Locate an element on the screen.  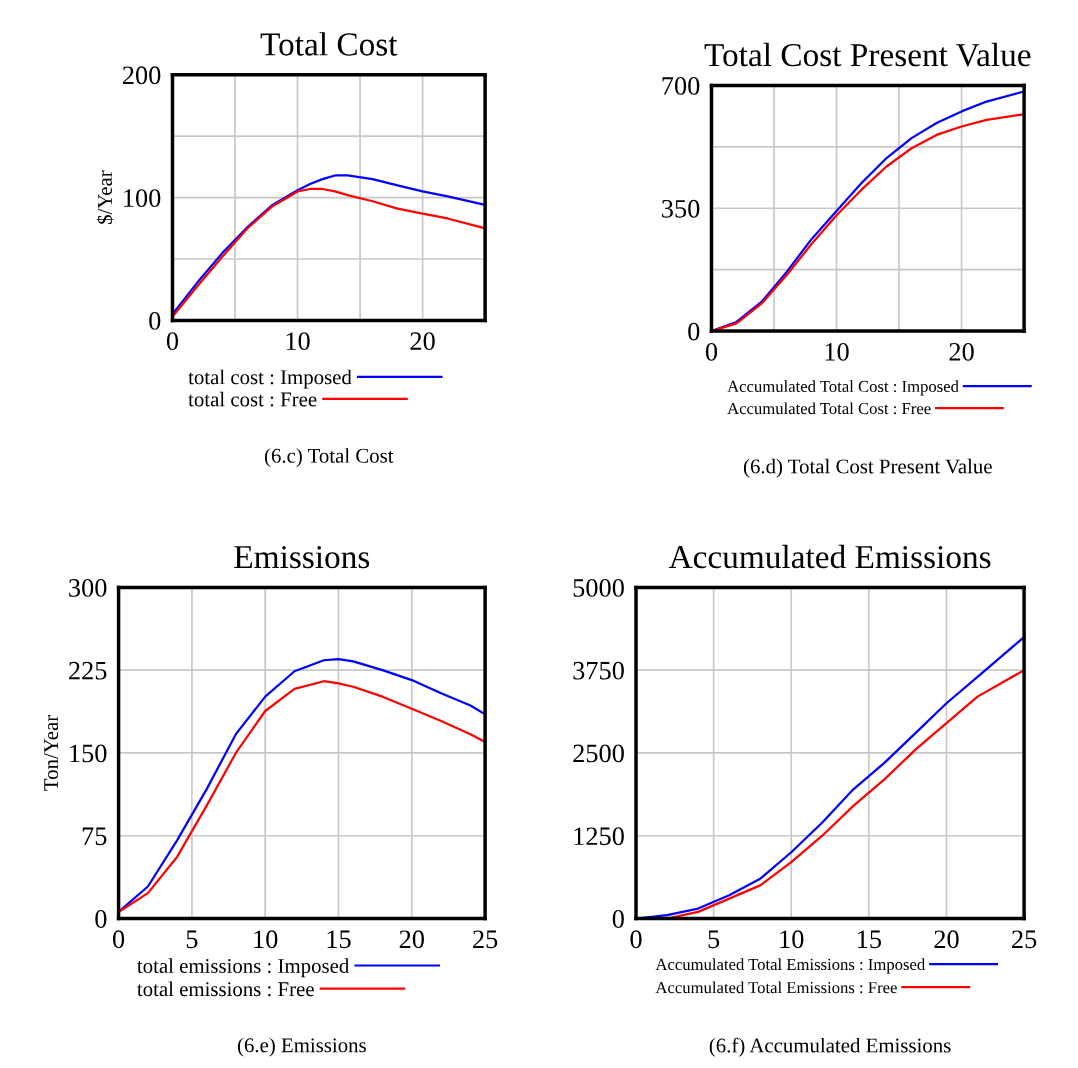
legend-label: total cost : Imposed is located at coordinates (270, 379).